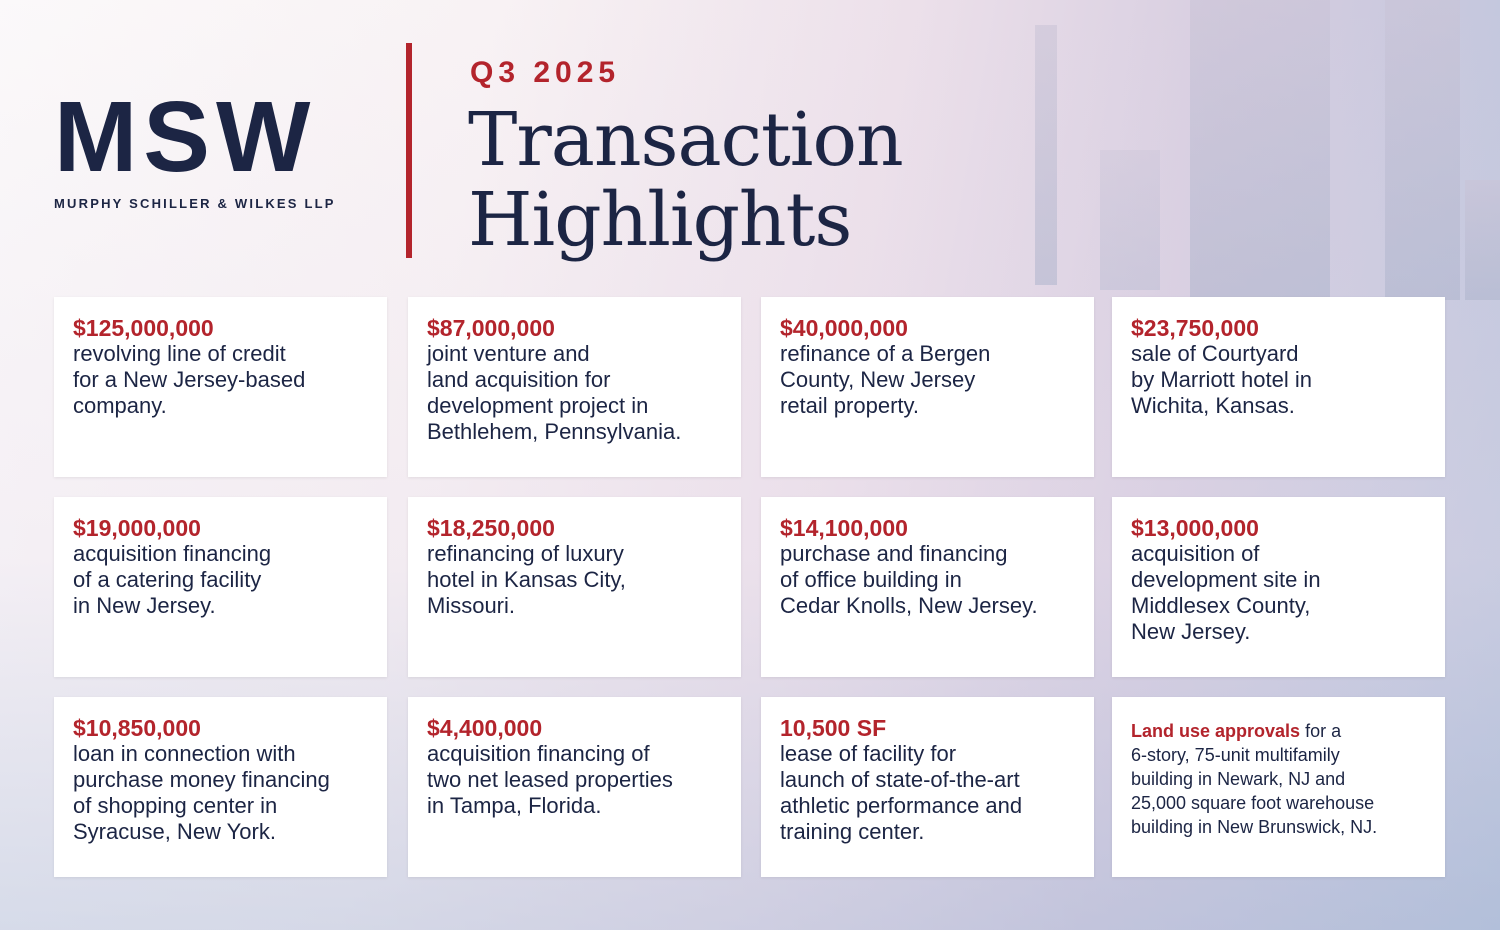 This screenshot has height=930, width=1500. Describe the element at coordinates (844, 328) in the screenshot. I see `transaction-amount: $40,000,000` at that location.